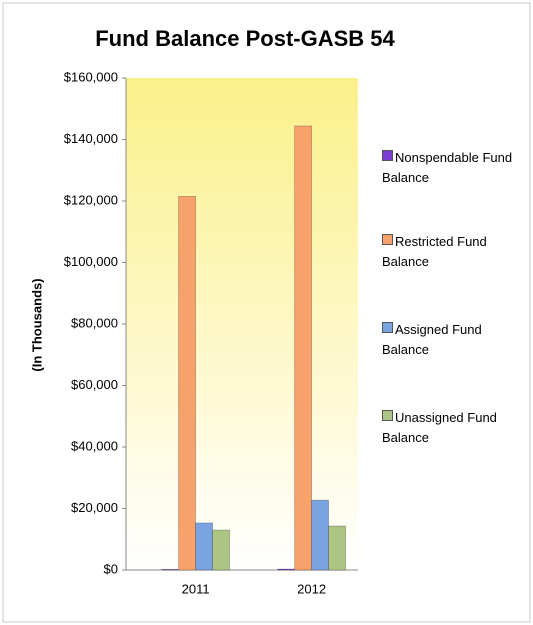  I want to click on y-tick-label: $100,000, so click(91, 261).